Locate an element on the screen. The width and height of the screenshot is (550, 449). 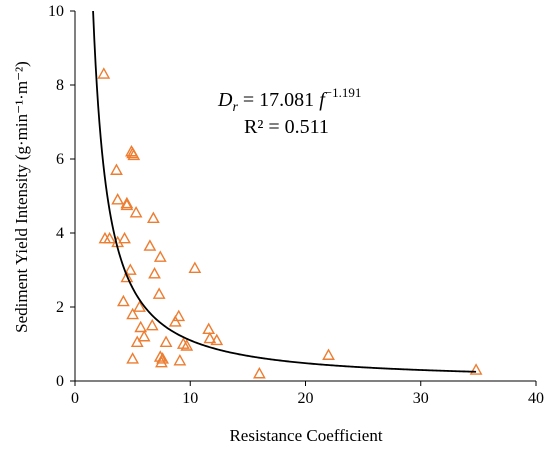
y-tick-label: 2 is located at coordinates (60, 307).